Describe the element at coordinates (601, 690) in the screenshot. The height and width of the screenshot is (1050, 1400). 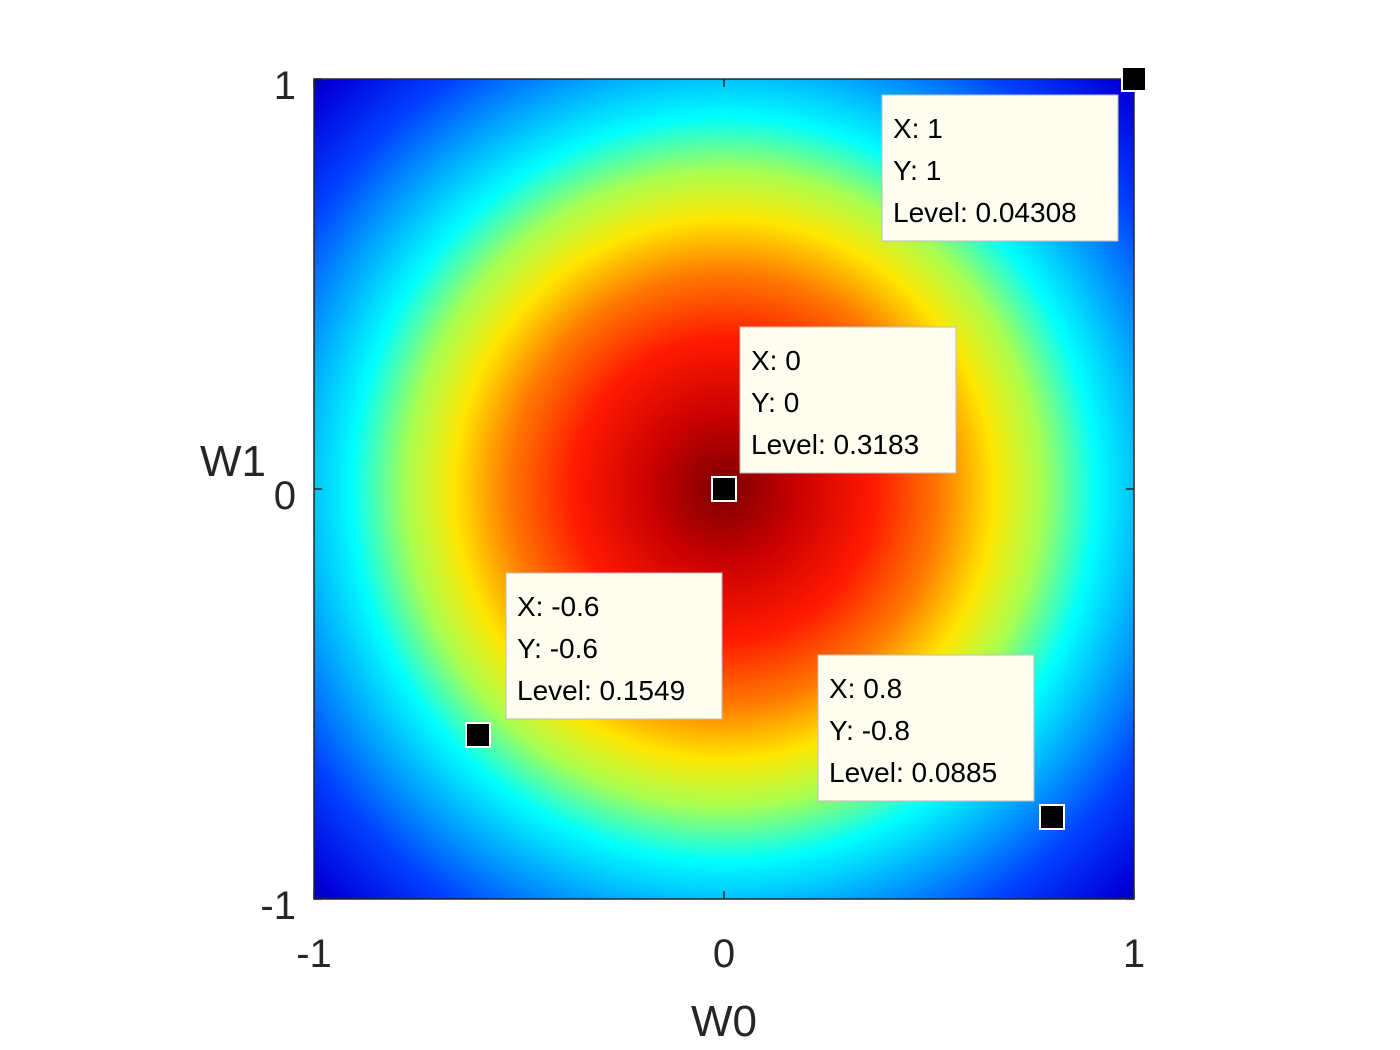
I see `data-tip-line: Level: 0.1549` at that location.